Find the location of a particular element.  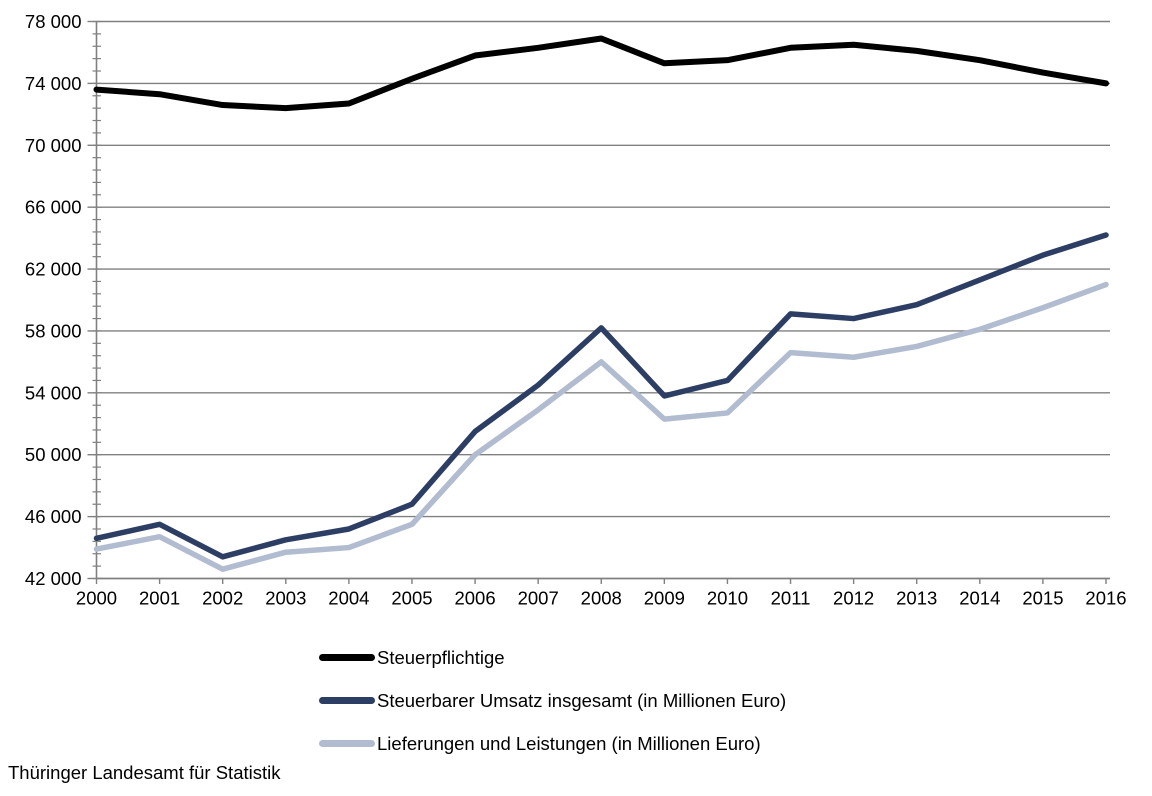

svg-text: 54 000 is located at coordinates (53, 392).